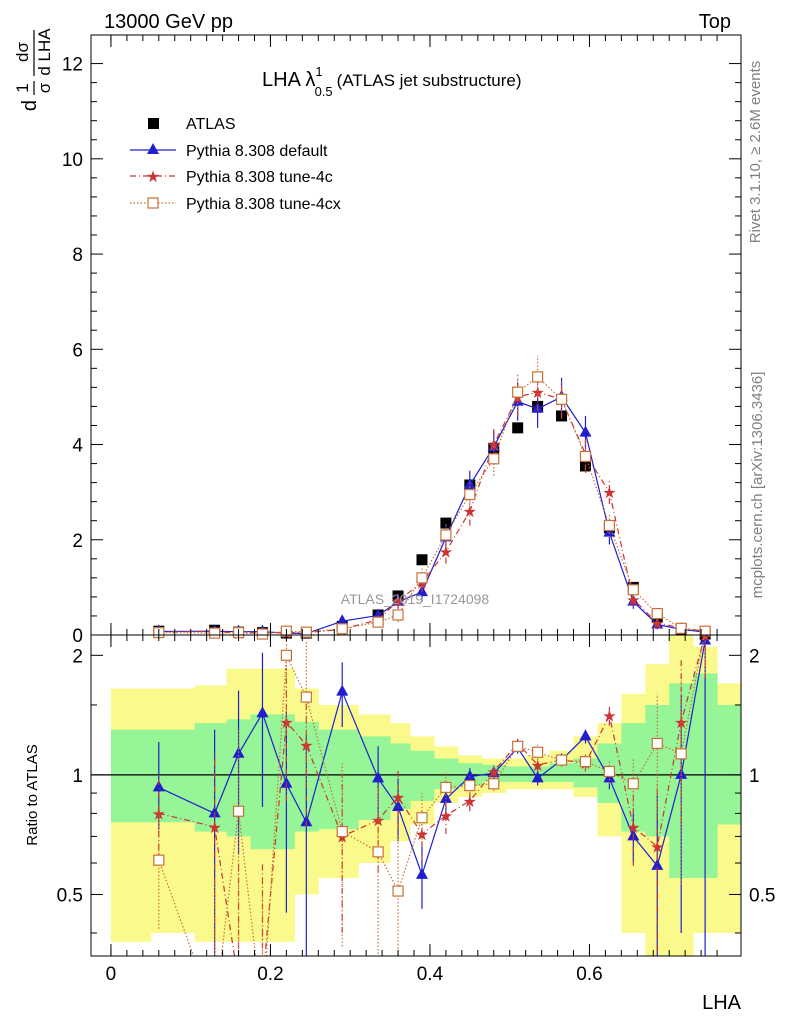 The width and height of the screenshot is (786, 1024). I want to click on svg-text: Pythia 8.308 default, so click(257, 151).